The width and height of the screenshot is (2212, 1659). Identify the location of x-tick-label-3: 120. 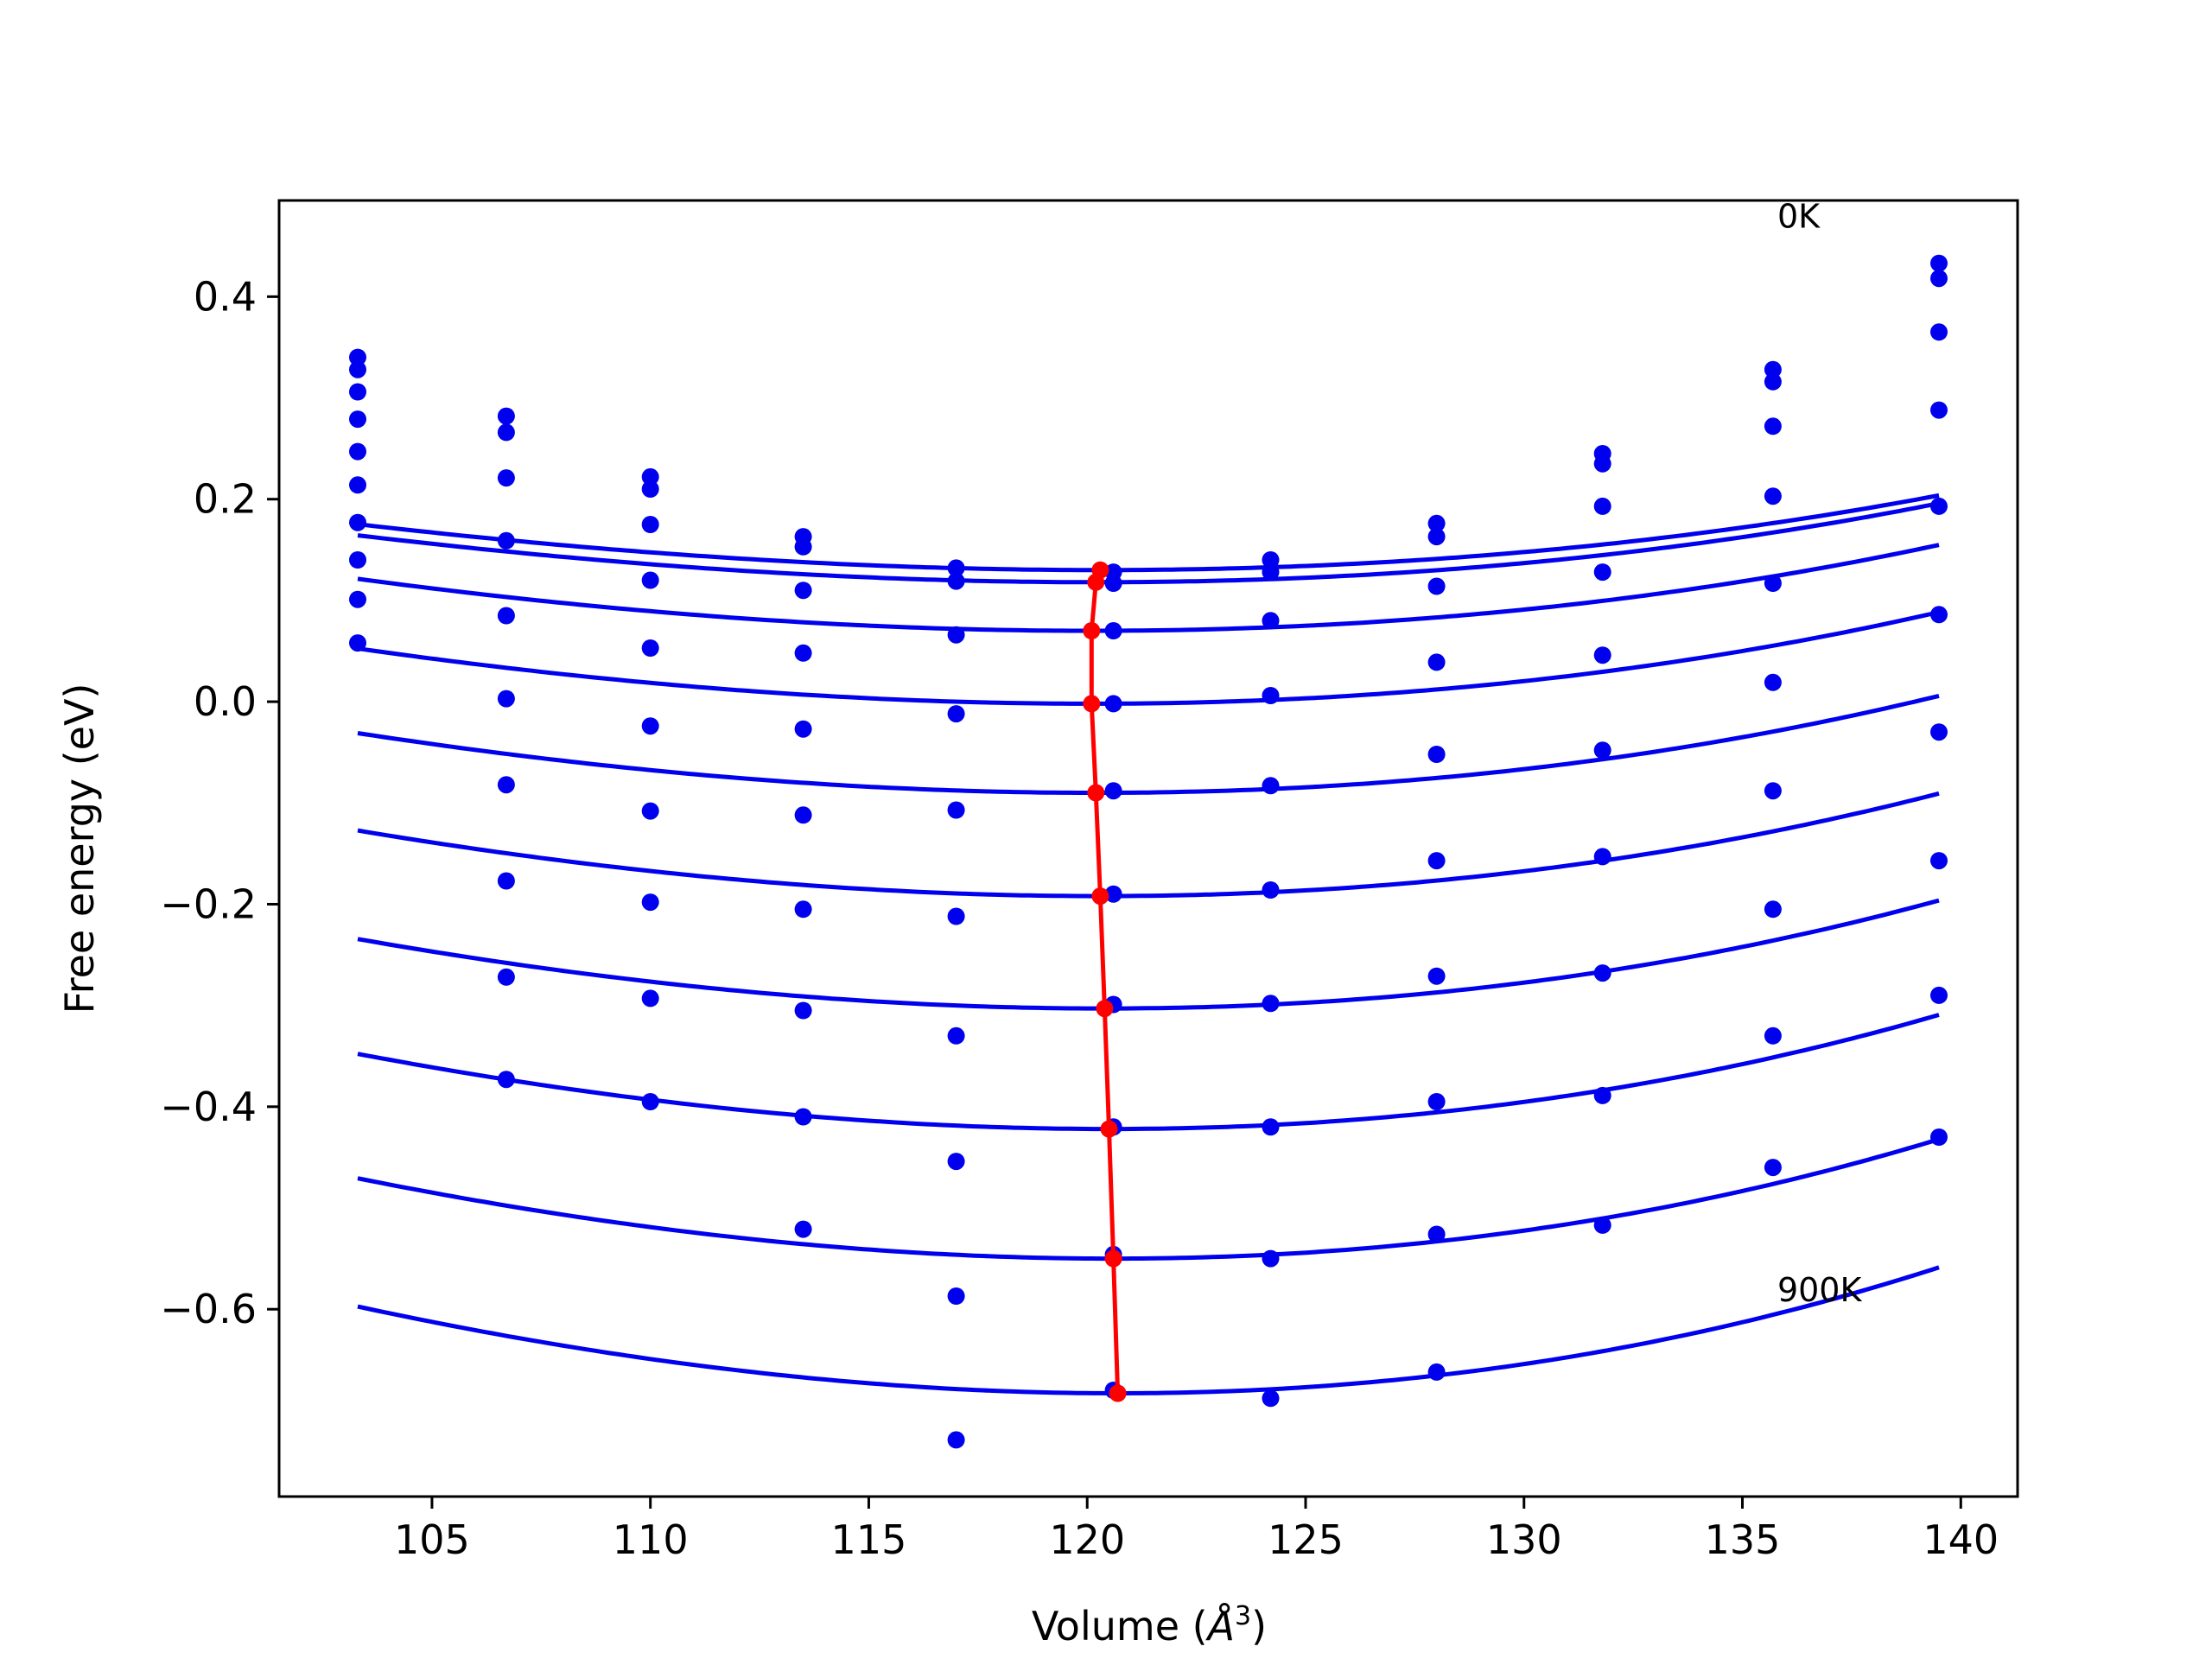
(1087, 1539).